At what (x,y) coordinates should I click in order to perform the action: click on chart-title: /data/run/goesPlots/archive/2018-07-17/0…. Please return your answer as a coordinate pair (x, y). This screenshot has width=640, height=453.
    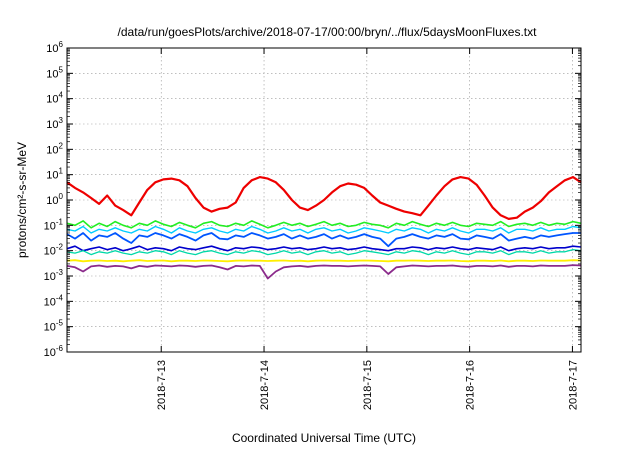
    Looking at the image, I should click on (328, 32).